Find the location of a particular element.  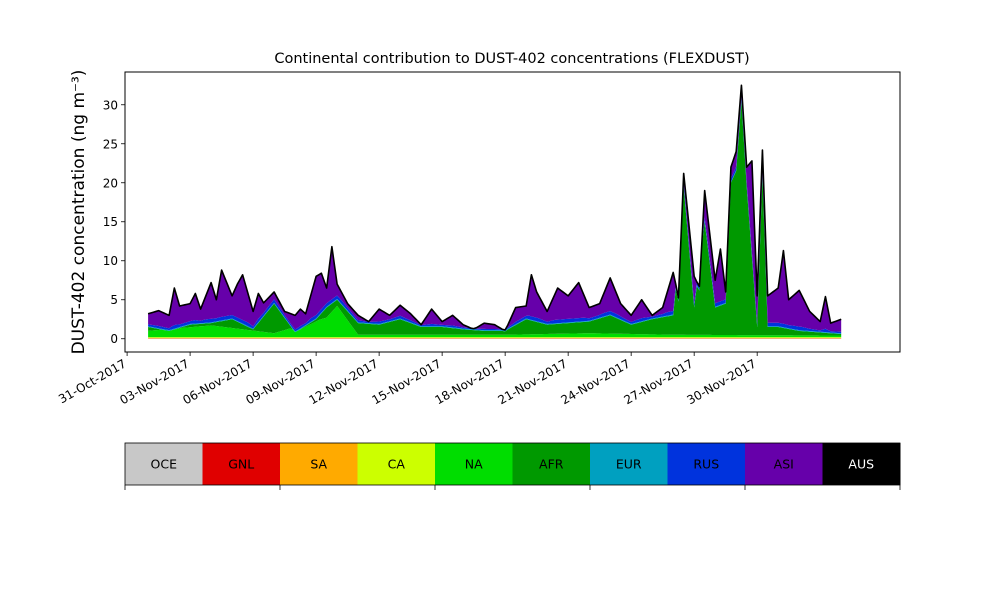

legend-label: AFR is located at coordinates (551, 464).